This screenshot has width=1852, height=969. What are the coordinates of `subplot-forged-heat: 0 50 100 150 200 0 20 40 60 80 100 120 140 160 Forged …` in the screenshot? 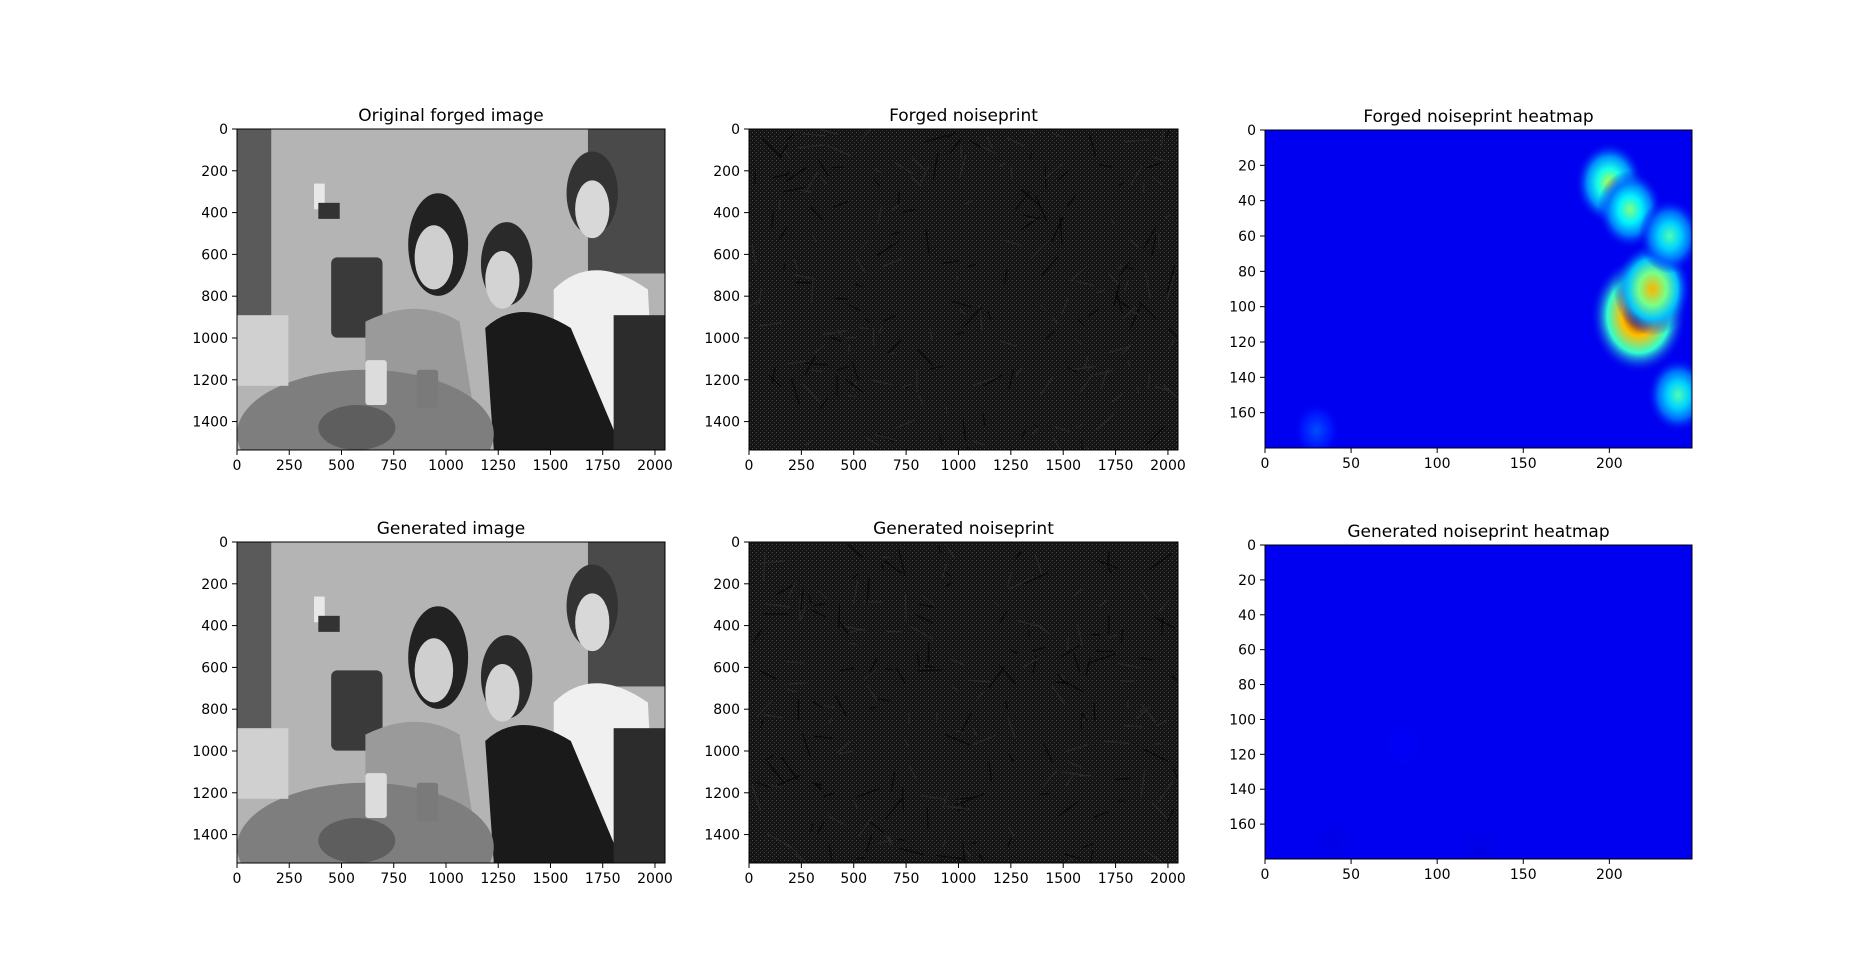 It's located at (1461, 289).